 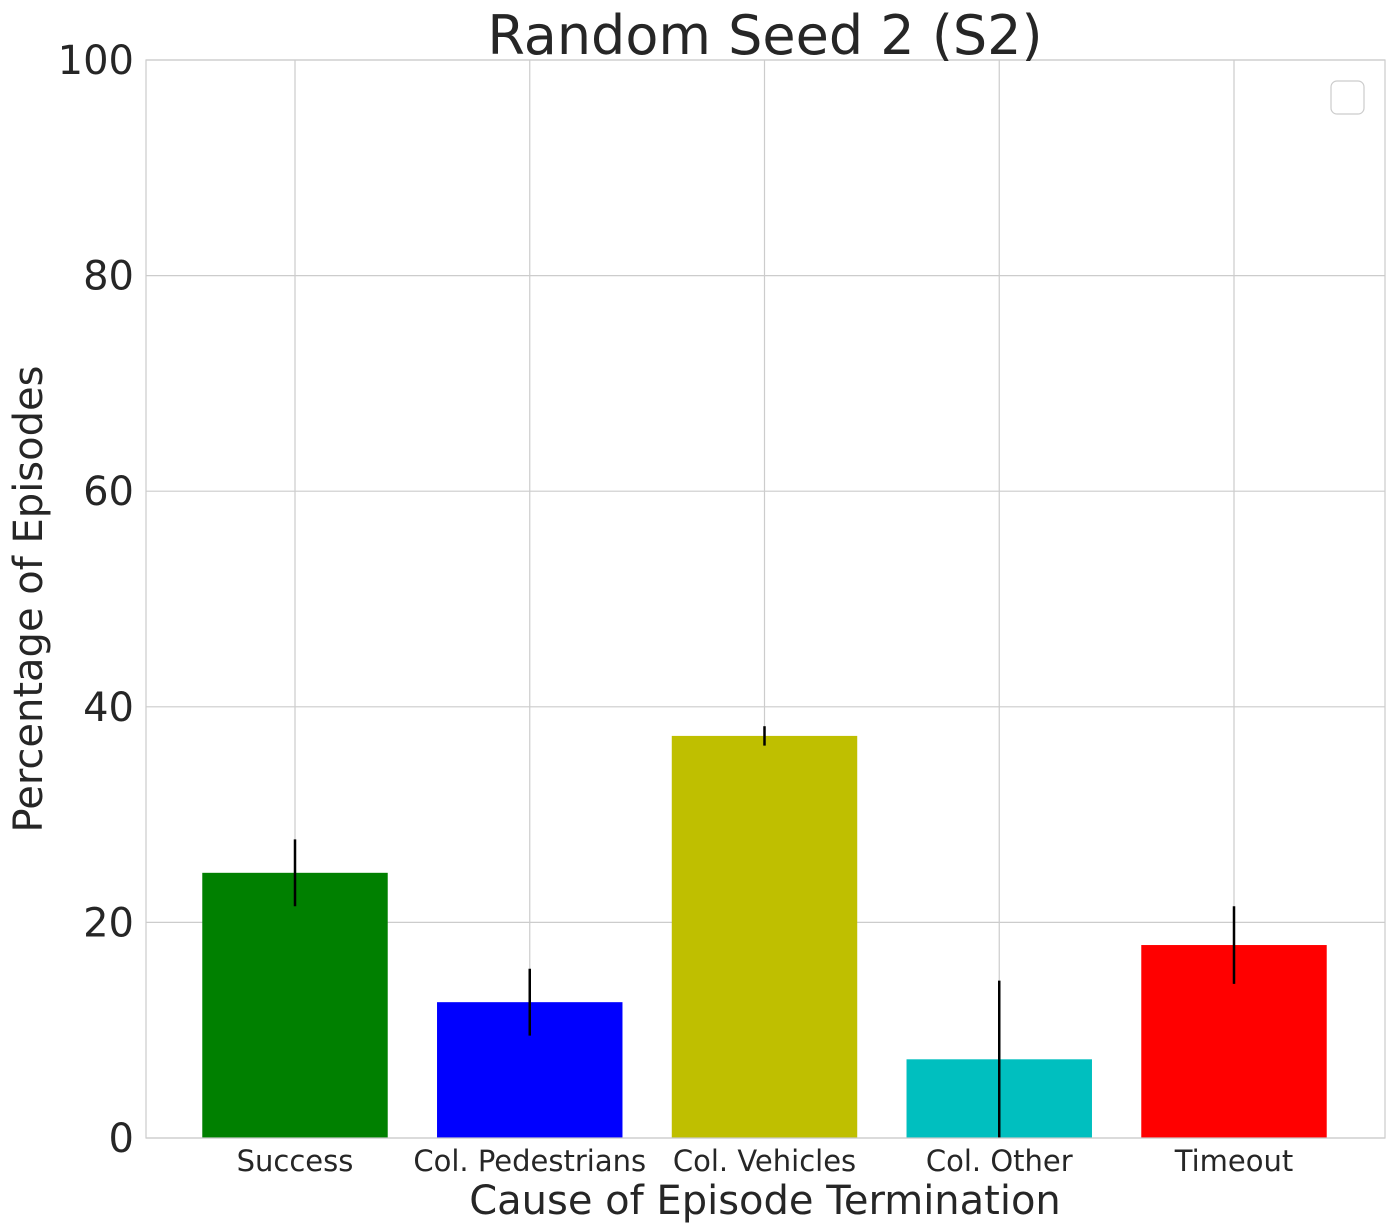 What do you see at coordinates (764, 35) in the screenshot?
I see `chart-title: Random Seed 2 (S2)` at bounding box center [764, 35].